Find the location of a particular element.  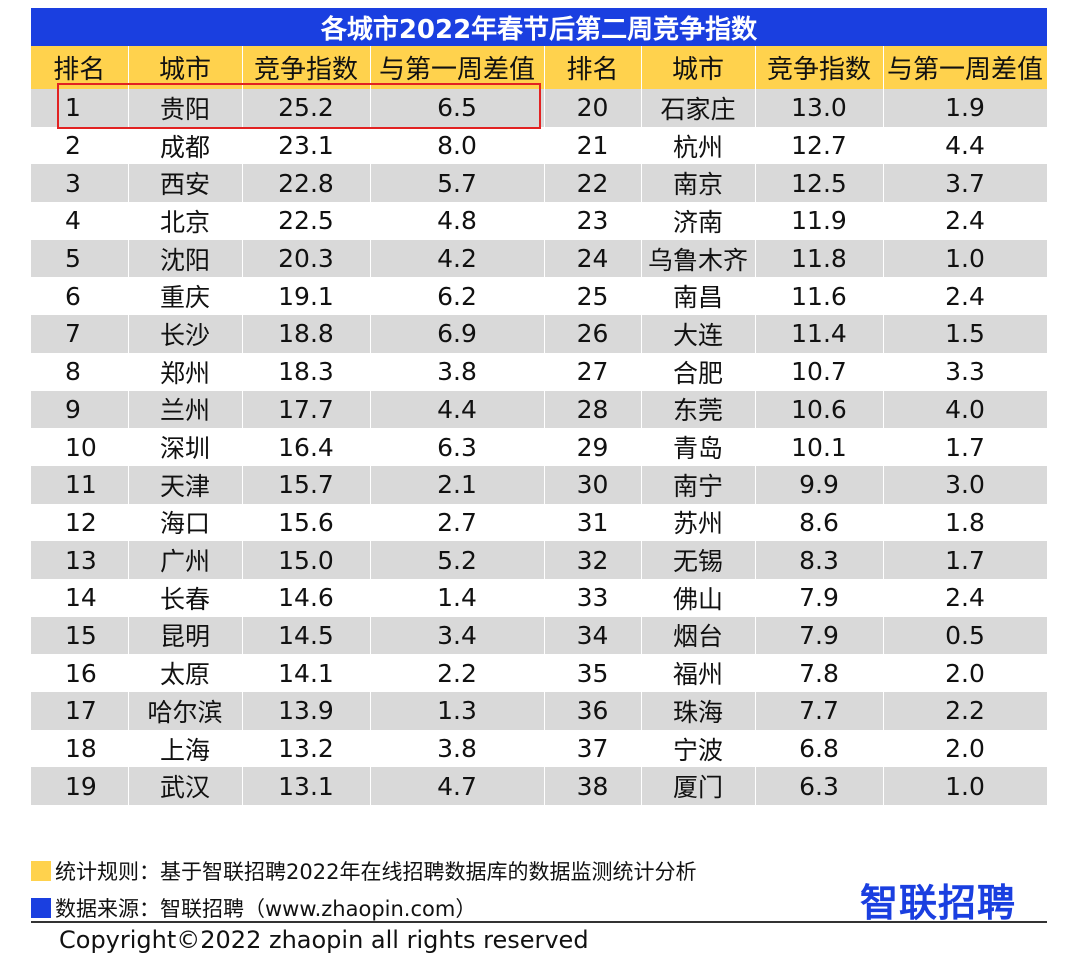

rank-cell: 7 is located at coordinates (80, 334).